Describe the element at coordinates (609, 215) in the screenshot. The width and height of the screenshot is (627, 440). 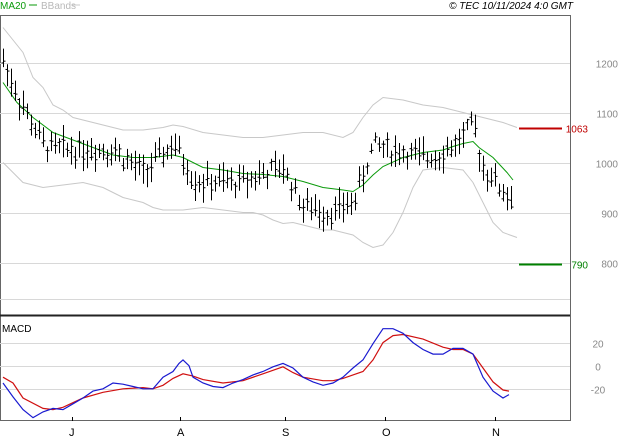
I see `y-tick-label: 900` at that location.